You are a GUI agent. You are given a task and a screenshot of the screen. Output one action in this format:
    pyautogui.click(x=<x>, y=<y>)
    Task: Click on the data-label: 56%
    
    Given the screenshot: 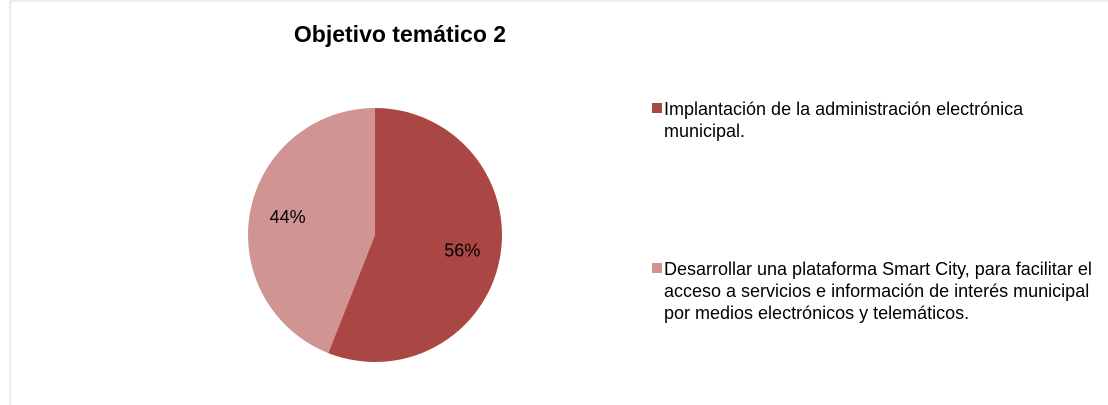 What is the action you would take?
    pyautogui.click(x=462, y=250)
    